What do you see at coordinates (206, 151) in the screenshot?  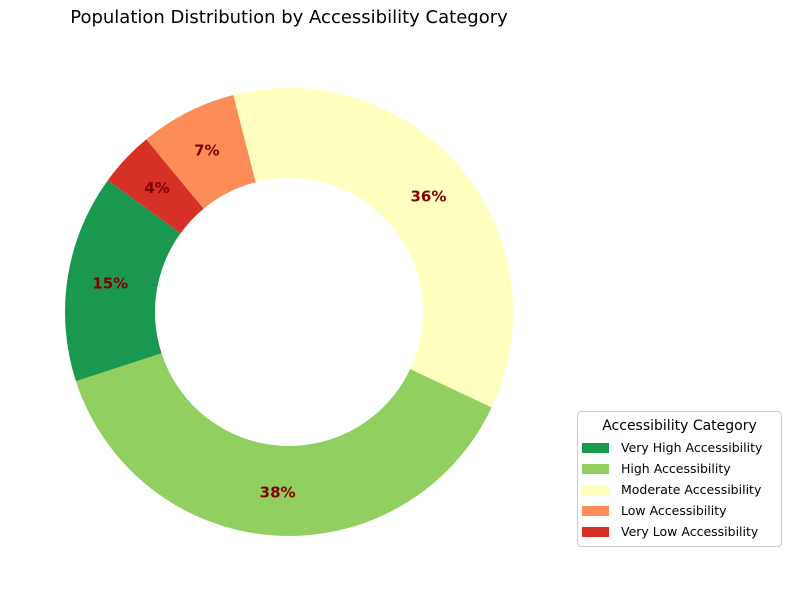 I see `slice-percent-label: 7%` at bounding box center [206, 151].